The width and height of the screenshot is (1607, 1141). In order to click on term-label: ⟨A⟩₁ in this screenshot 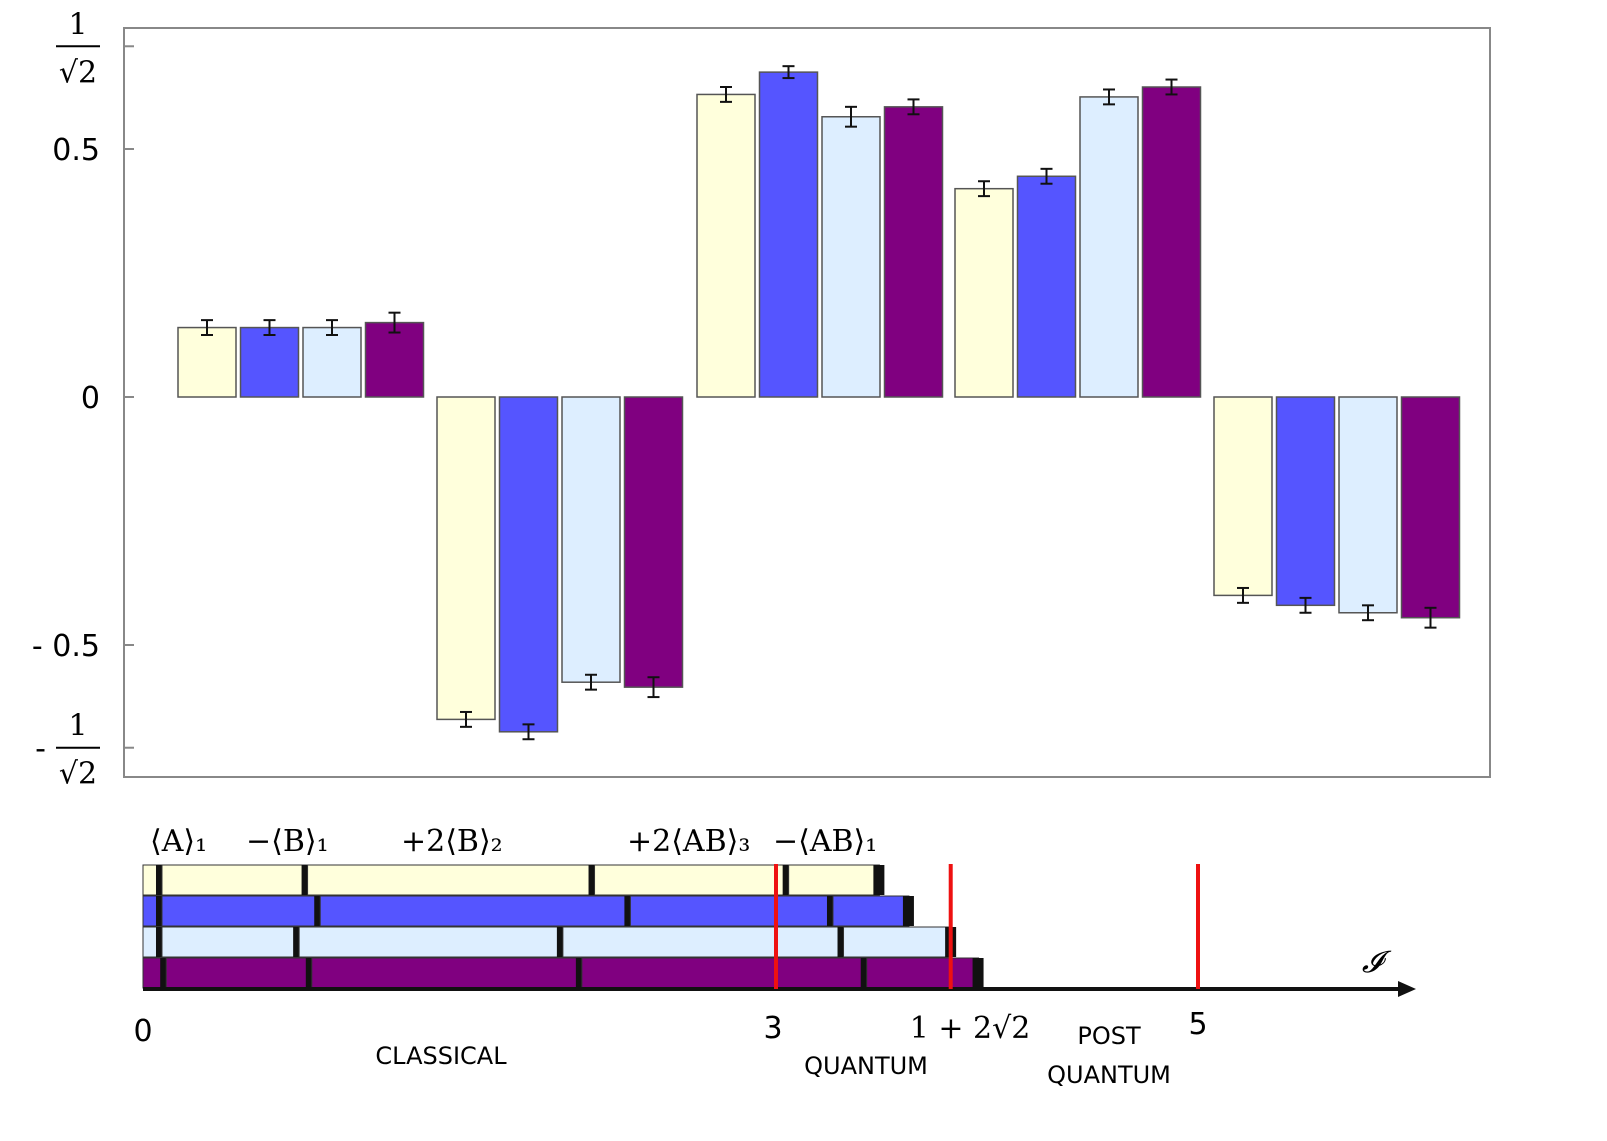, I will do `click(178, 841)`.